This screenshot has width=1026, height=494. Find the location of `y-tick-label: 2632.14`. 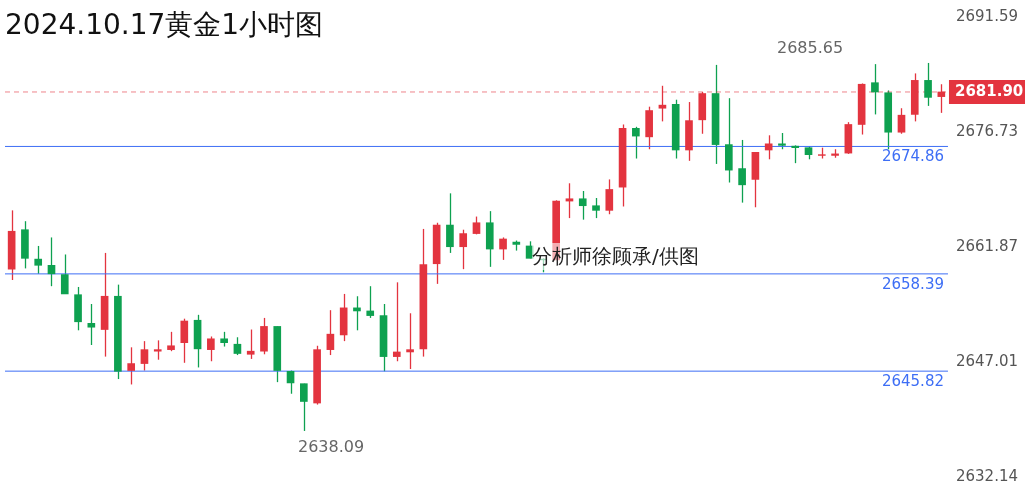

y-tick-label: 2632.14 is located at coordinates (986, 475).